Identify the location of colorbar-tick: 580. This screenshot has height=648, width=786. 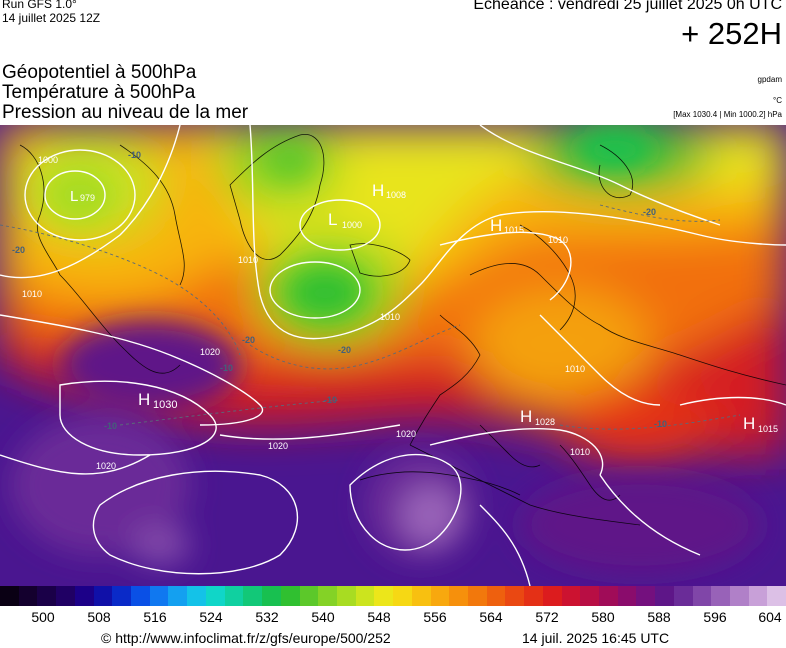
(603, 617).